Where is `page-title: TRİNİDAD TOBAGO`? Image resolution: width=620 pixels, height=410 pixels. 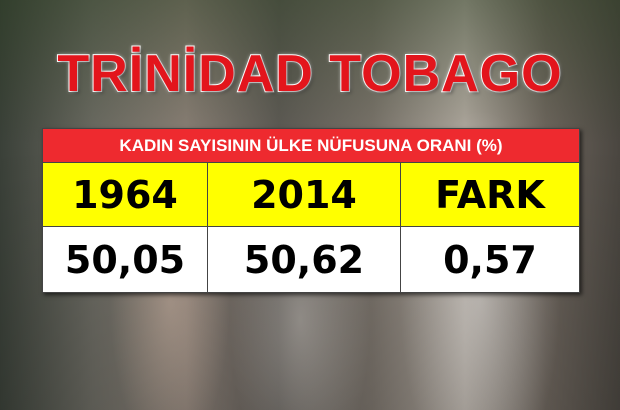 page-title: TRİNİDAD TOBAGO is located at coordinates (309, 74).